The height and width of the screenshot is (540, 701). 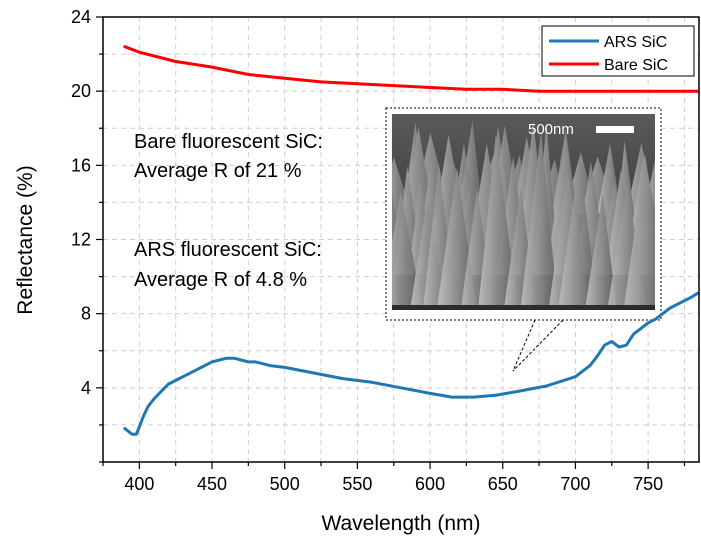 I want to click on y-tick-label: 20, so click(x=81, y=91).